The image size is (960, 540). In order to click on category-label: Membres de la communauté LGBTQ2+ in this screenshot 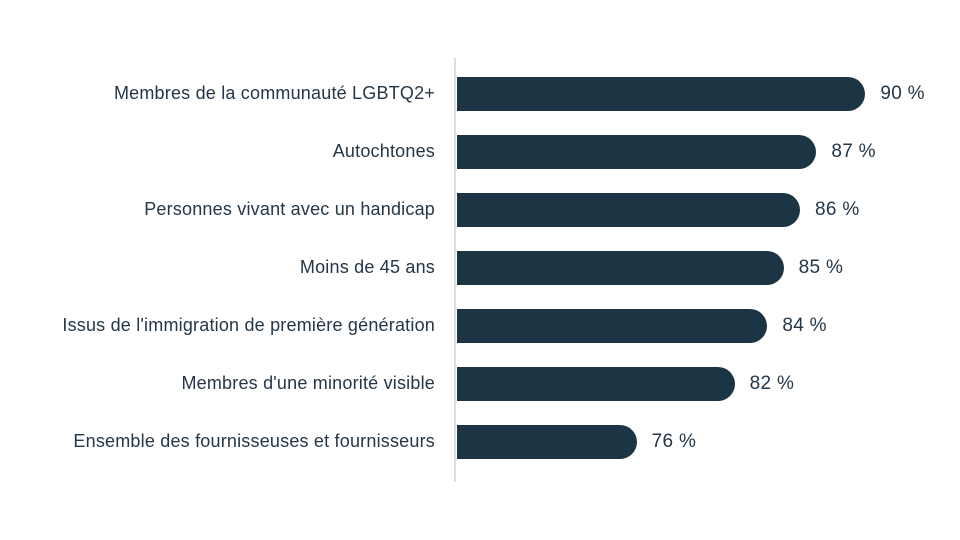, I will do `click(274, 93)`.